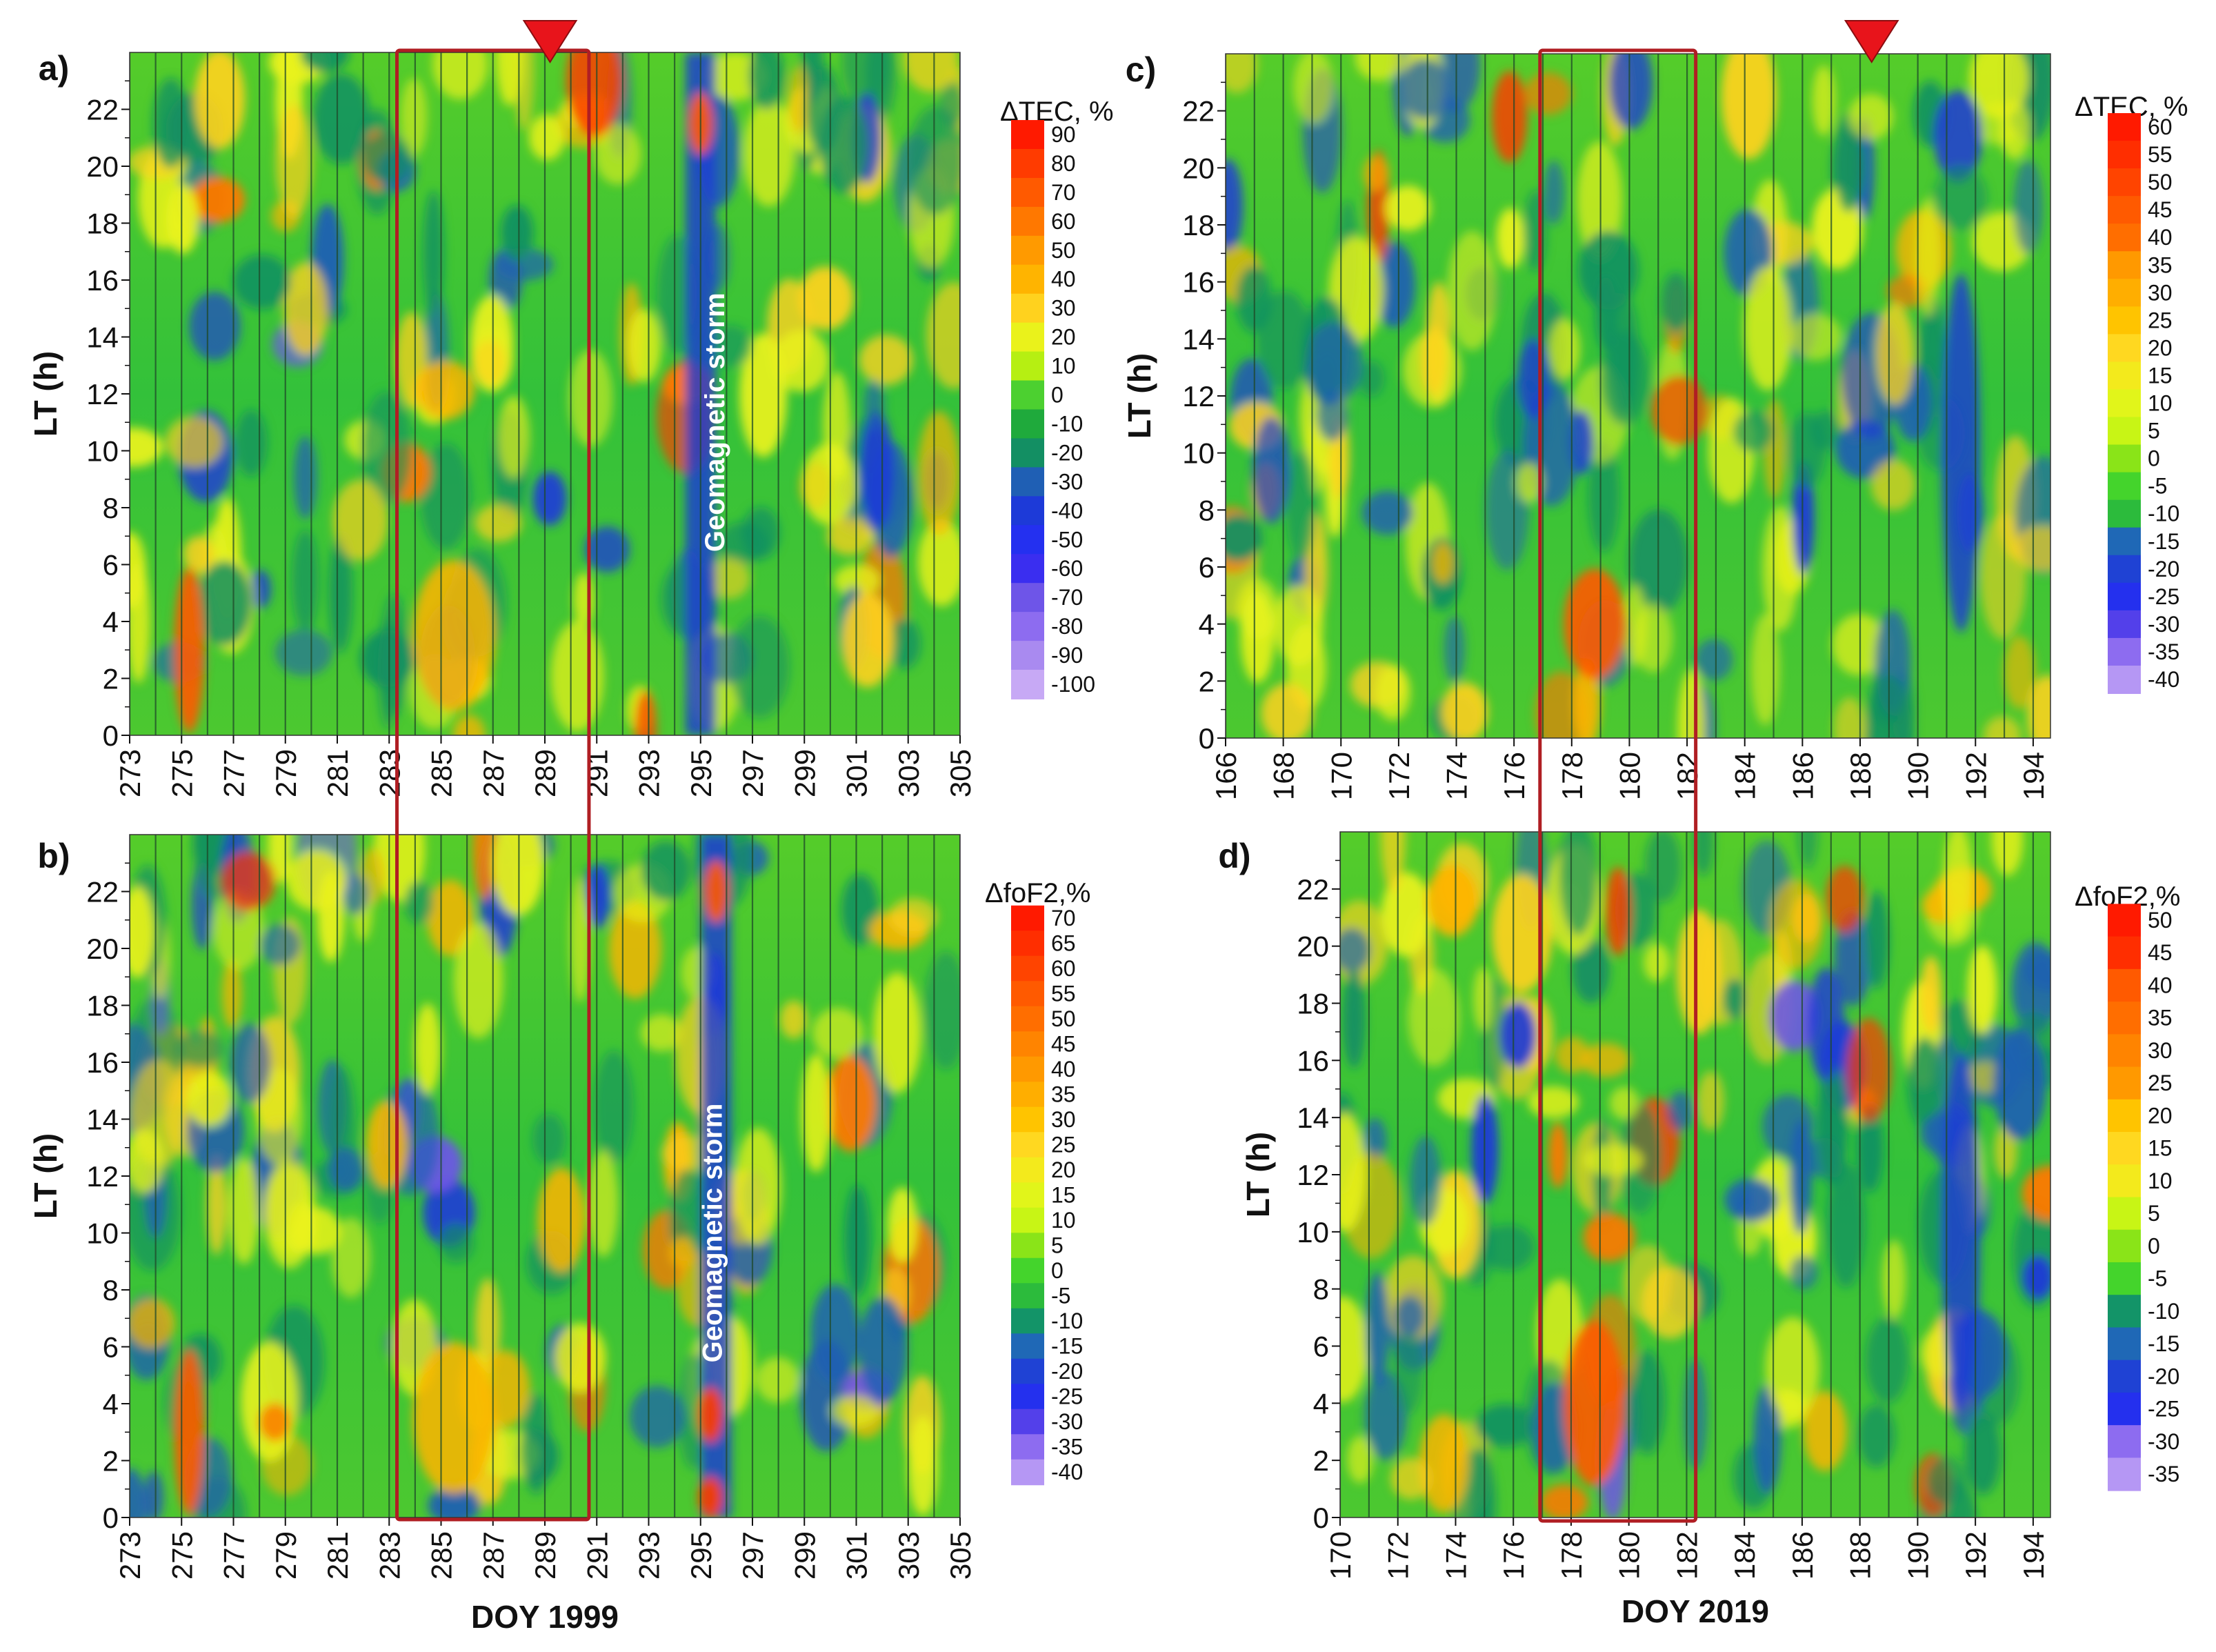  What do you see at coordinates (1321, 1289) in the screenshot?
I see `y-tick-label: 8` at bounding box center [1321, 1289].